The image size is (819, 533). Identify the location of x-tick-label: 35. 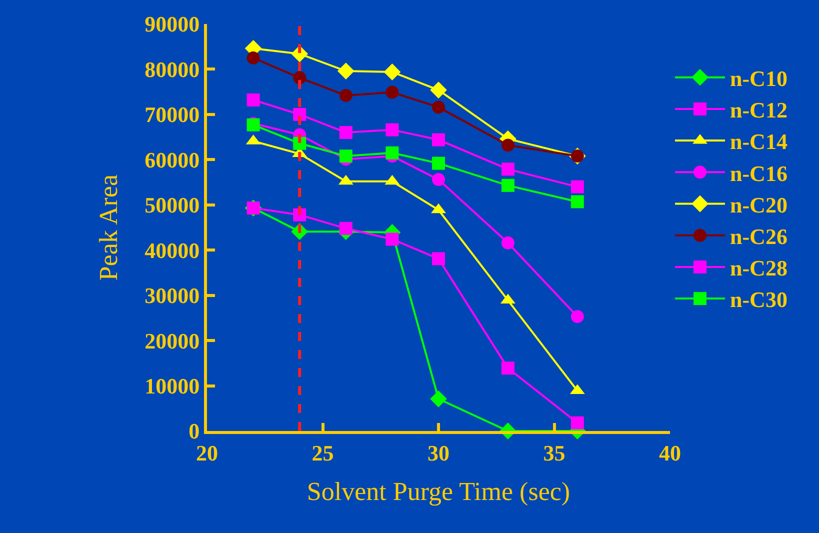
(554, 453).